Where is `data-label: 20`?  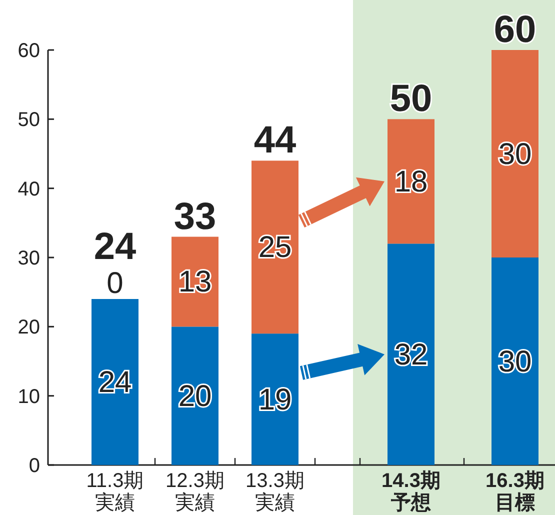 data-label: 20 is located at coordinates (195, 396).